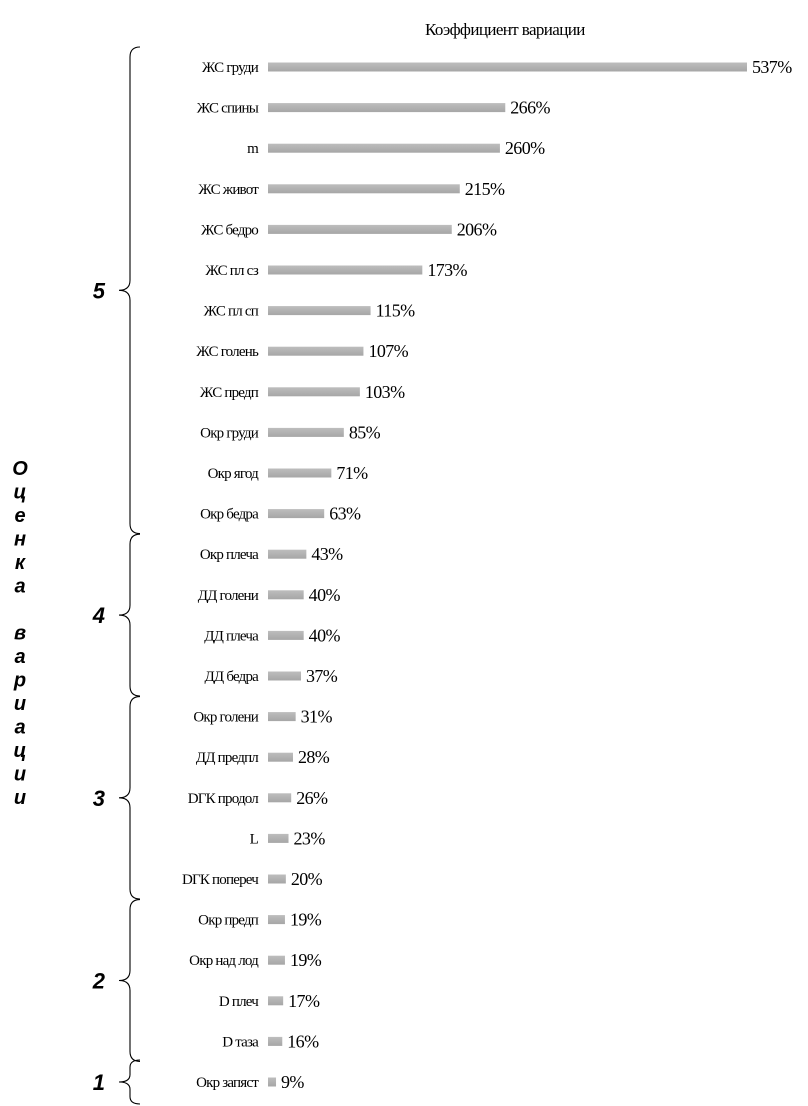  Describe the element at coordinates (352, 473) in the screenshot. I see `value-label: 71%` at that location.